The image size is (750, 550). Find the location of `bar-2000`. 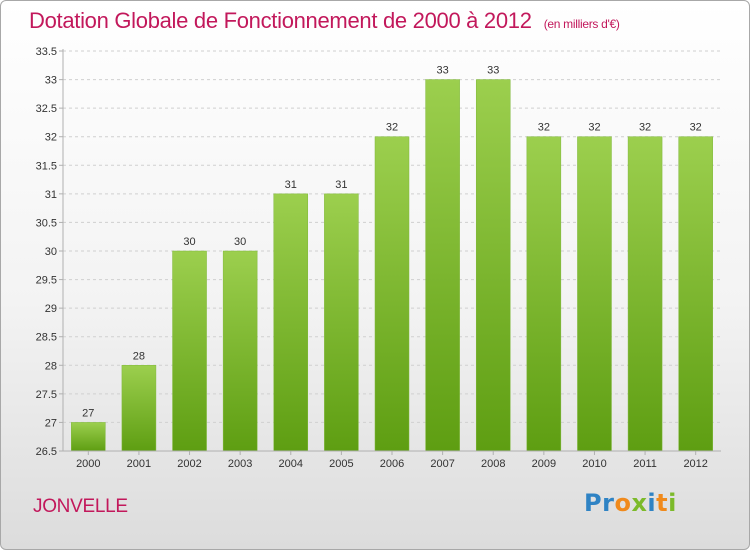

bar-2000 is located at coordinates (88, 437).